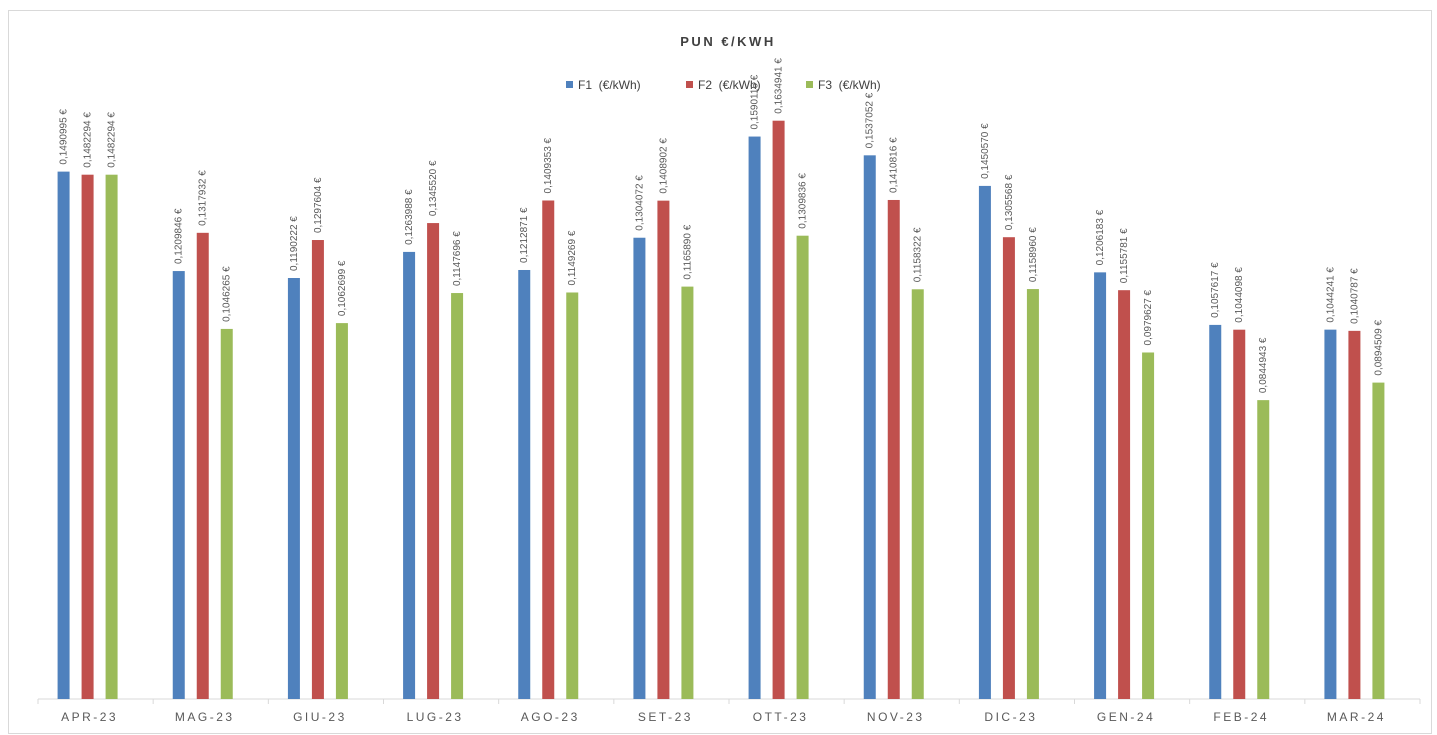 This screenshot has width=1437, height=735. What do you see at coordinates (1241, 717) in the screenshot?
I see `x-tick-label: FEB-24` at bounding box center [1241, 717].